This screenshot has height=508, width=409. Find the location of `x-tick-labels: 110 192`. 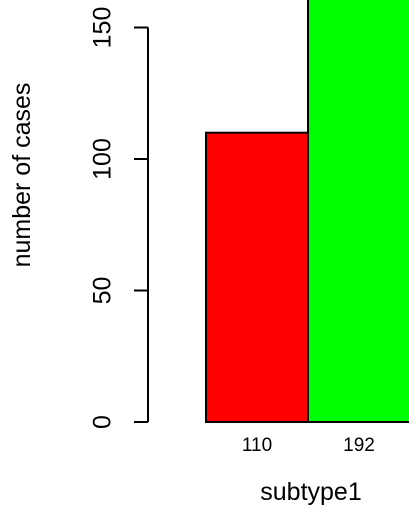

x-tick-labels: 110 192 is located at coordinates (308, 445).